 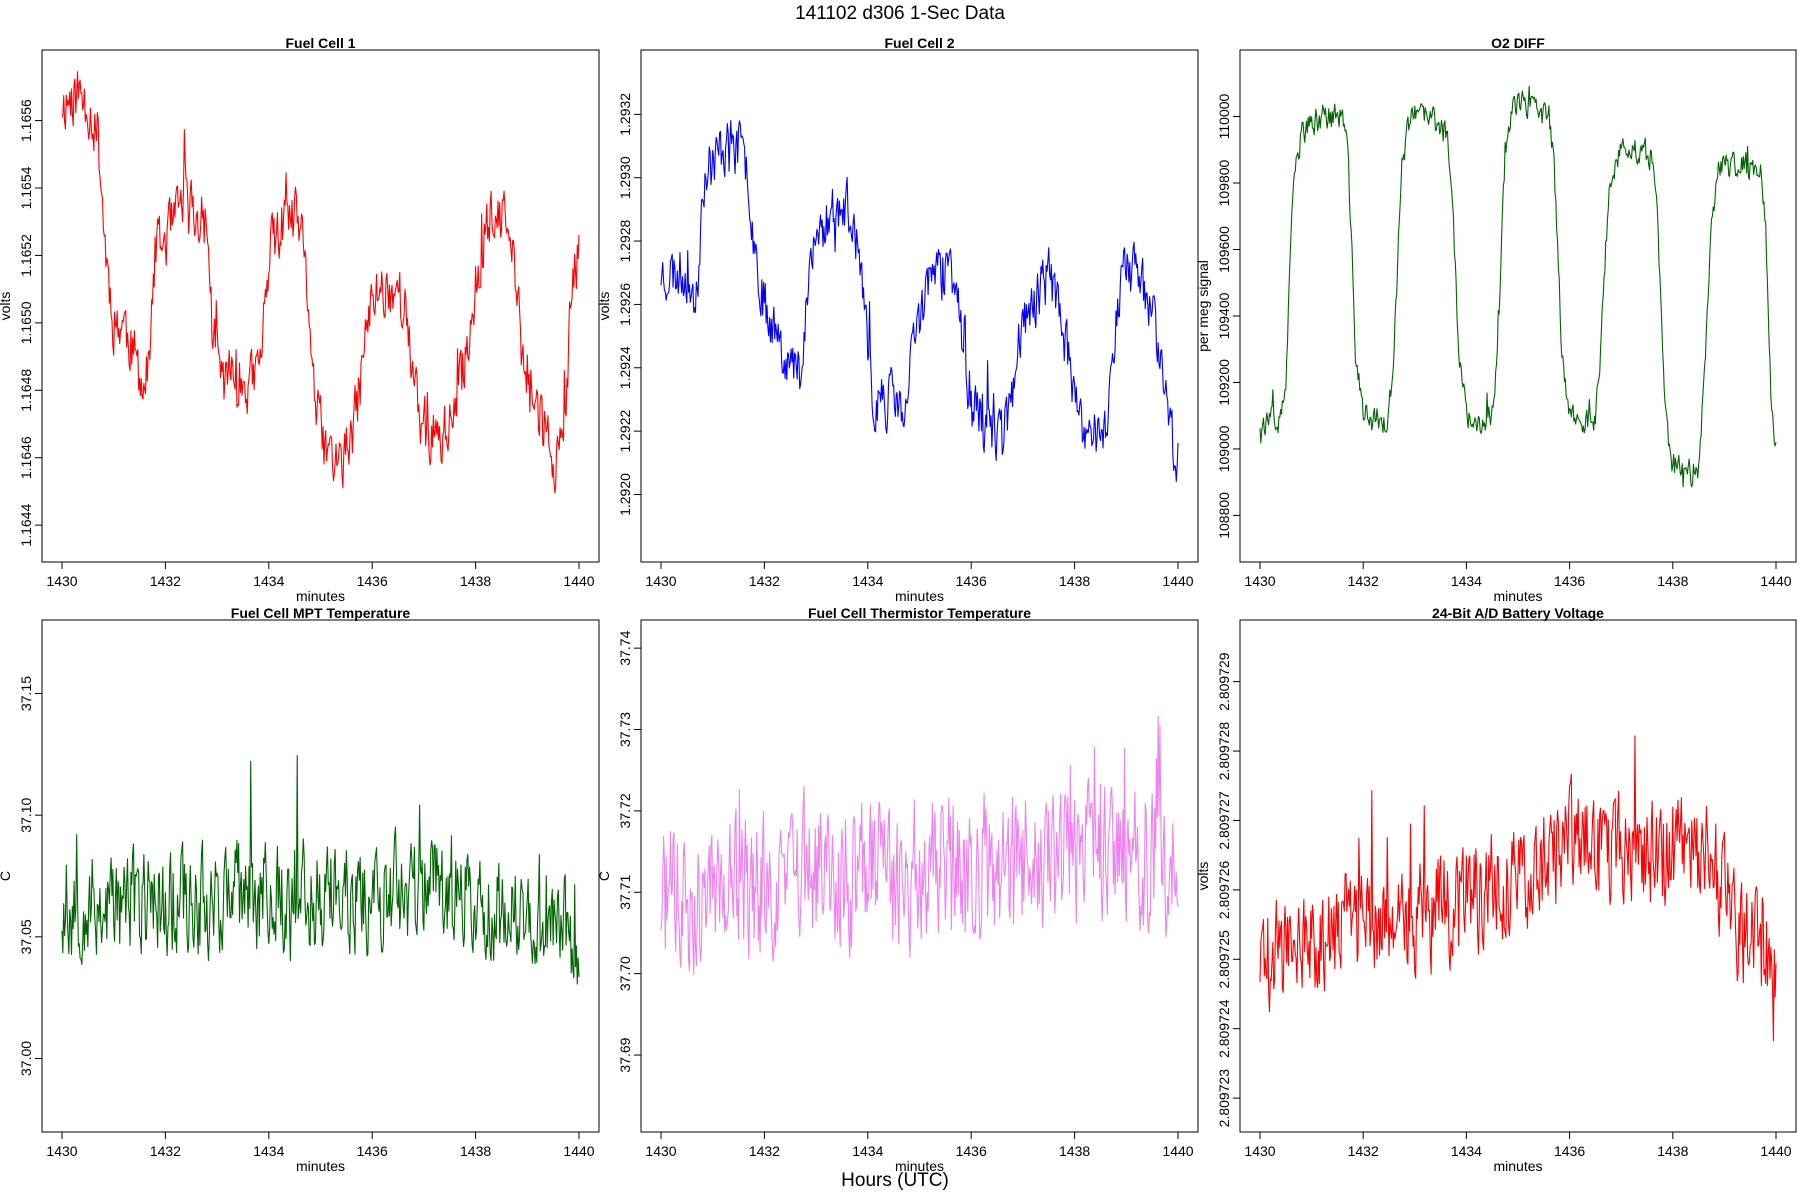 What do you see at coordinates (625, 494) in the screenshot?
I see `y-tick-label: 1.2920` at bounding box center [625, 494].